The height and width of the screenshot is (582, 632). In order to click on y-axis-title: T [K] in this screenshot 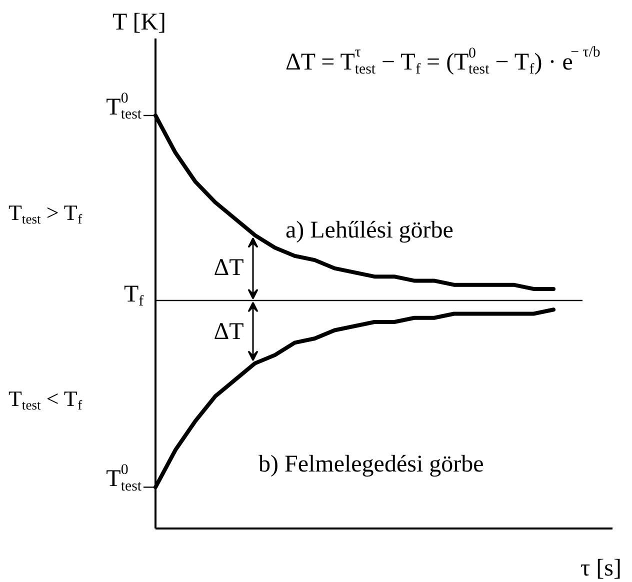, I will do `click(139, 23)`.